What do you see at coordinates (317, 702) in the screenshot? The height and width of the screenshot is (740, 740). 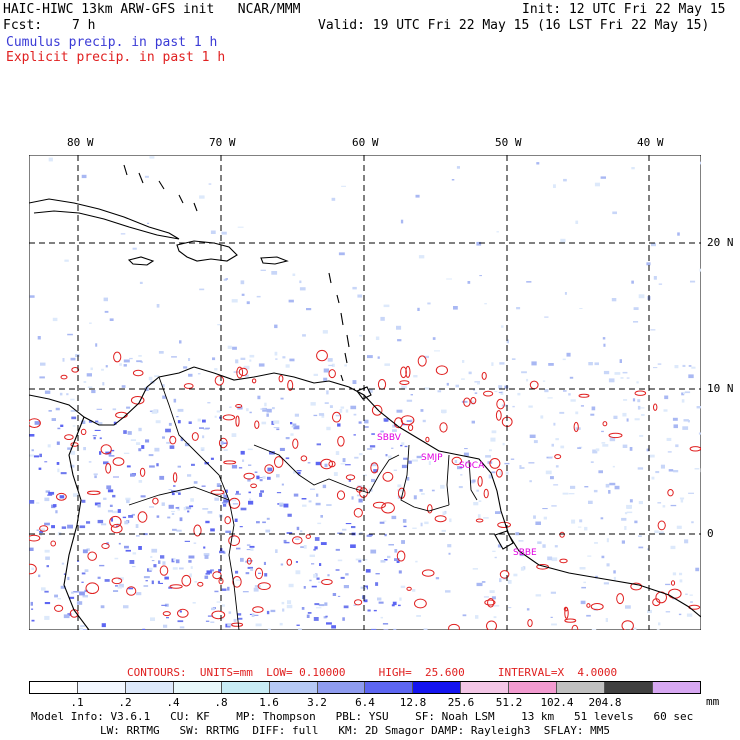 I see `scale-tick-label: 3.2` at bounding box center [317, 702].